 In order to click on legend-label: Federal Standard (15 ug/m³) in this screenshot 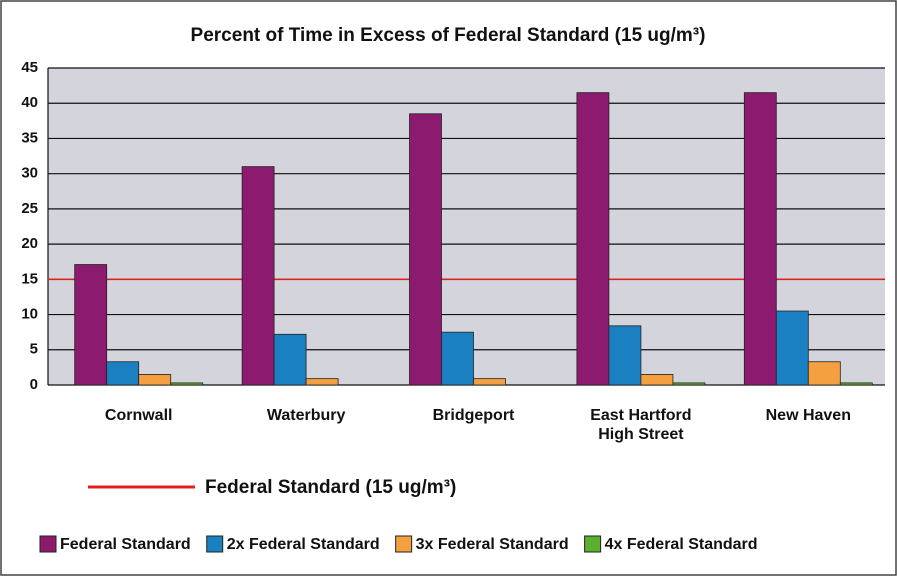, I will do `click(330, 487)`.